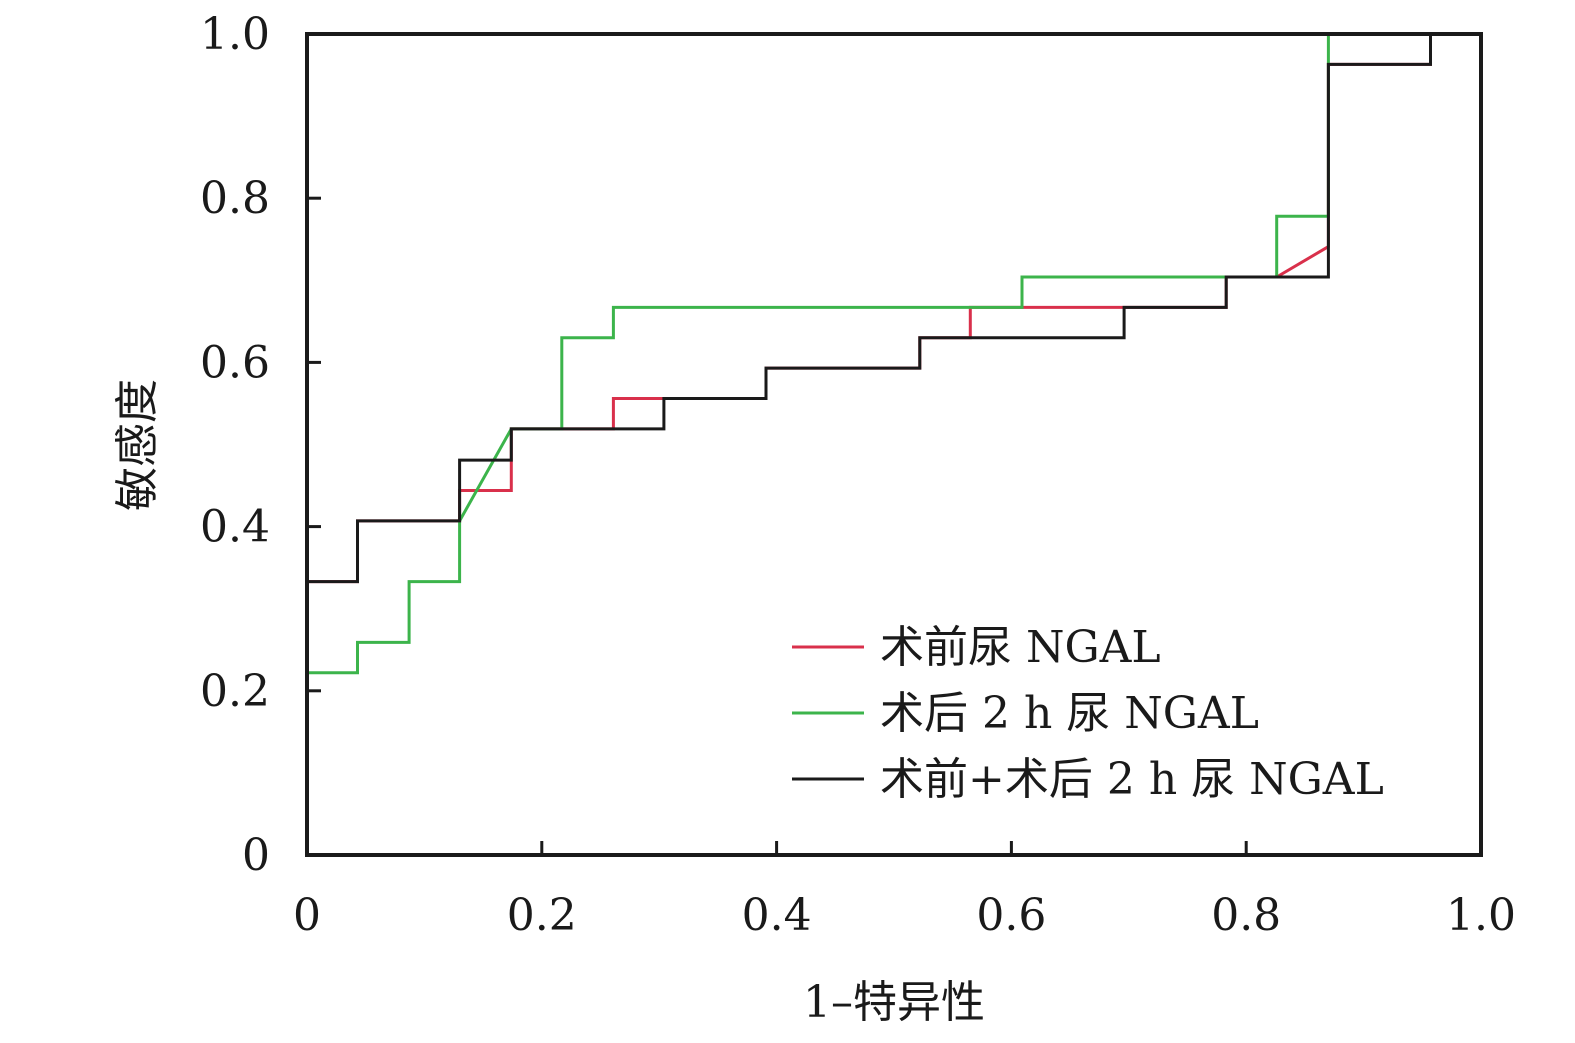  I want to click on x-tick-label: 1.0, so click(1481, 915).